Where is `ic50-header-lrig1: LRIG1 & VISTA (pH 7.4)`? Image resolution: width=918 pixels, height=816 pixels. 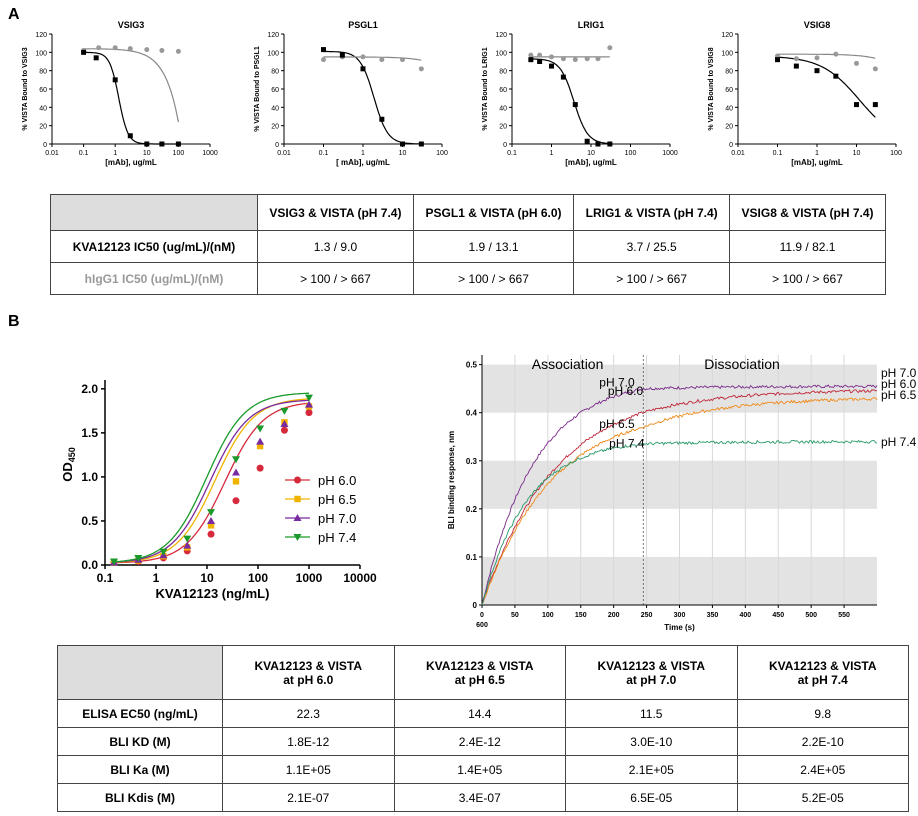
ic50-header-lrig1: LRIG1 & VISTA (pH 7.4) is located at coordinates (652, 212).